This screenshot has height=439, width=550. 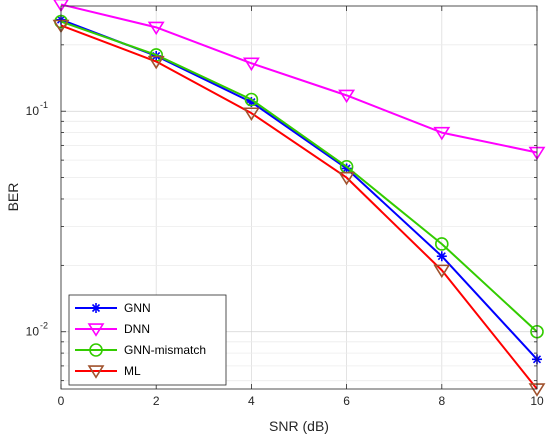 What do you see at coordinates (137, 329) in the screenshot?
I see `legend-label: DNN` at bounding box center [137, 329].